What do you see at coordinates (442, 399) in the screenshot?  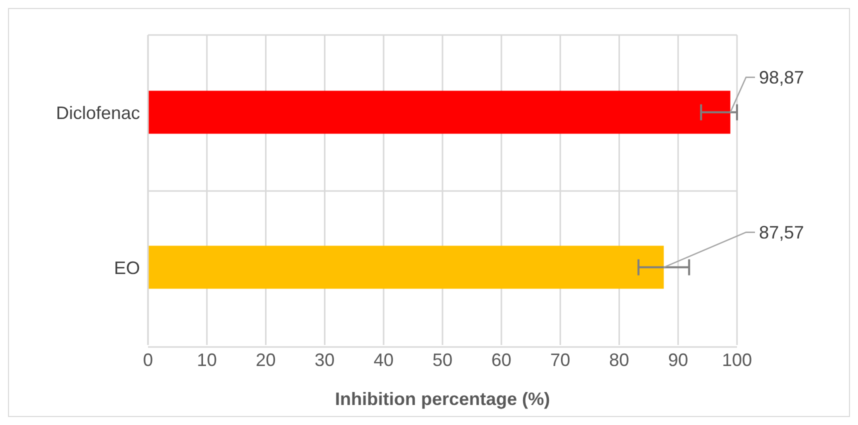 I see `x-axis-title: Inhibition percentage (%)` at bounding box center [442, 399].